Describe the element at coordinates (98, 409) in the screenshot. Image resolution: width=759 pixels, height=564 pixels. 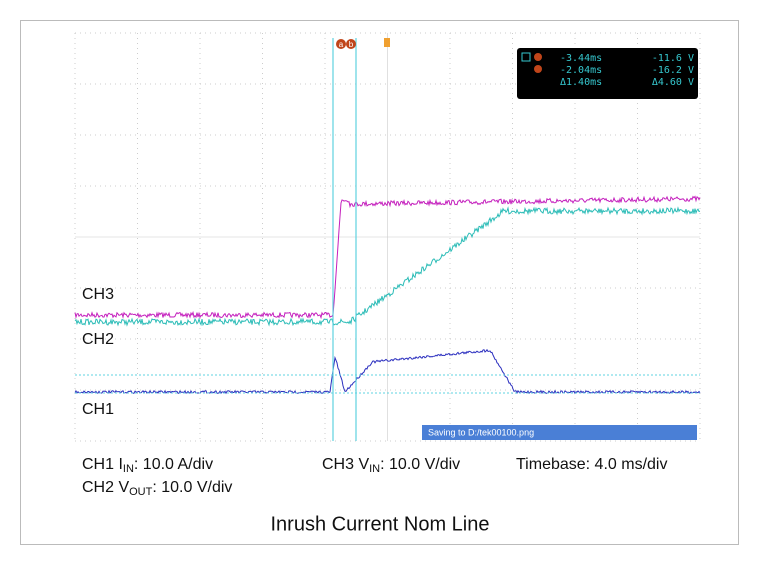
I see `channel-label: CH1` at that location.